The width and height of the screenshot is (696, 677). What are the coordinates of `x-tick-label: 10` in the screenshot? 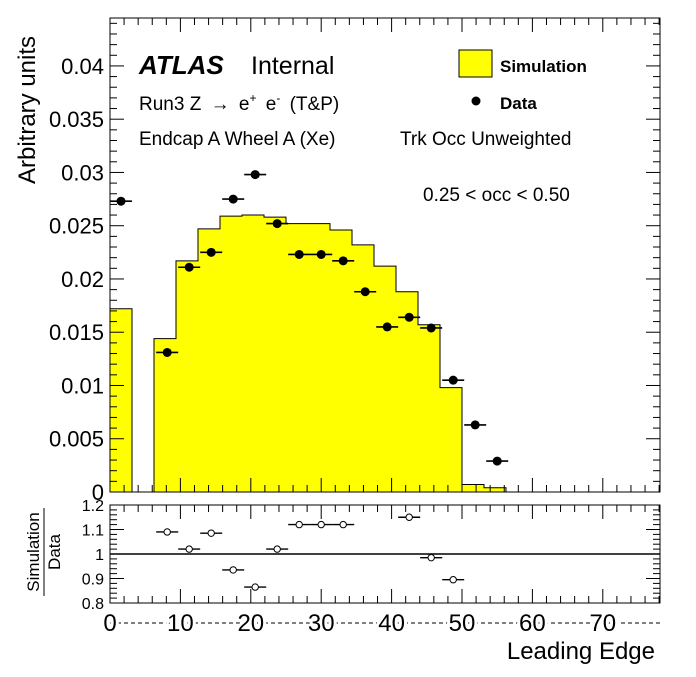 It's located at (180, 623).